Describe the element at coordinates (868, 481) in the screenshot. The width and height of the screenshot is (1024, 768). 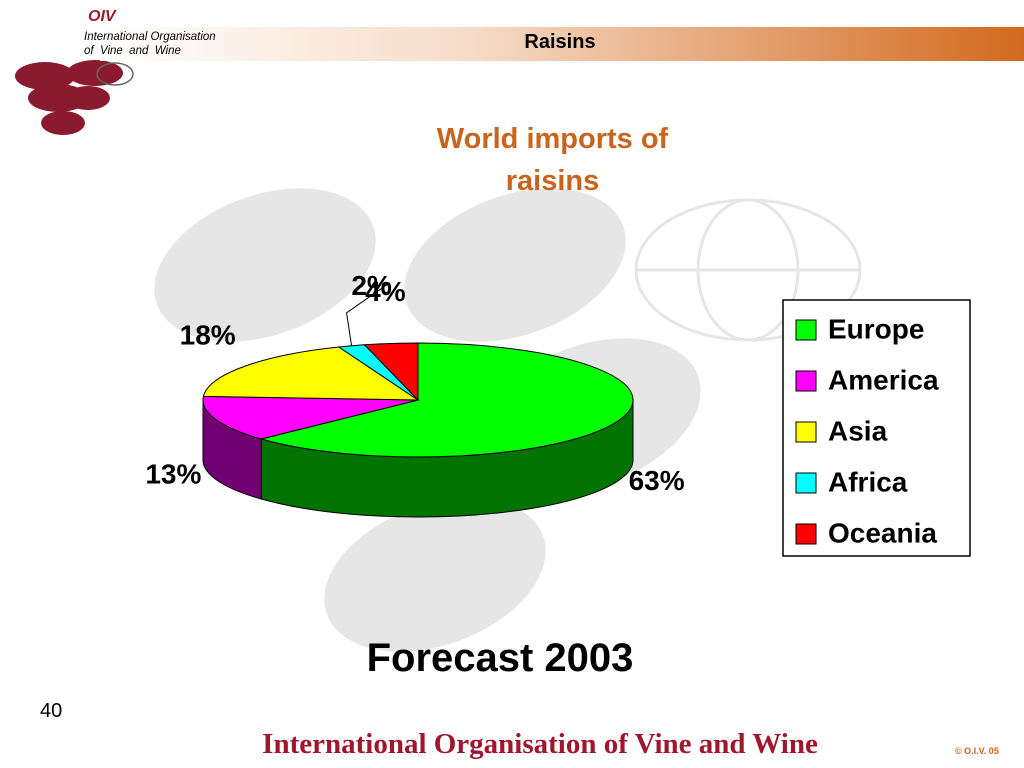
I see `legend-label: Africa` at that location.